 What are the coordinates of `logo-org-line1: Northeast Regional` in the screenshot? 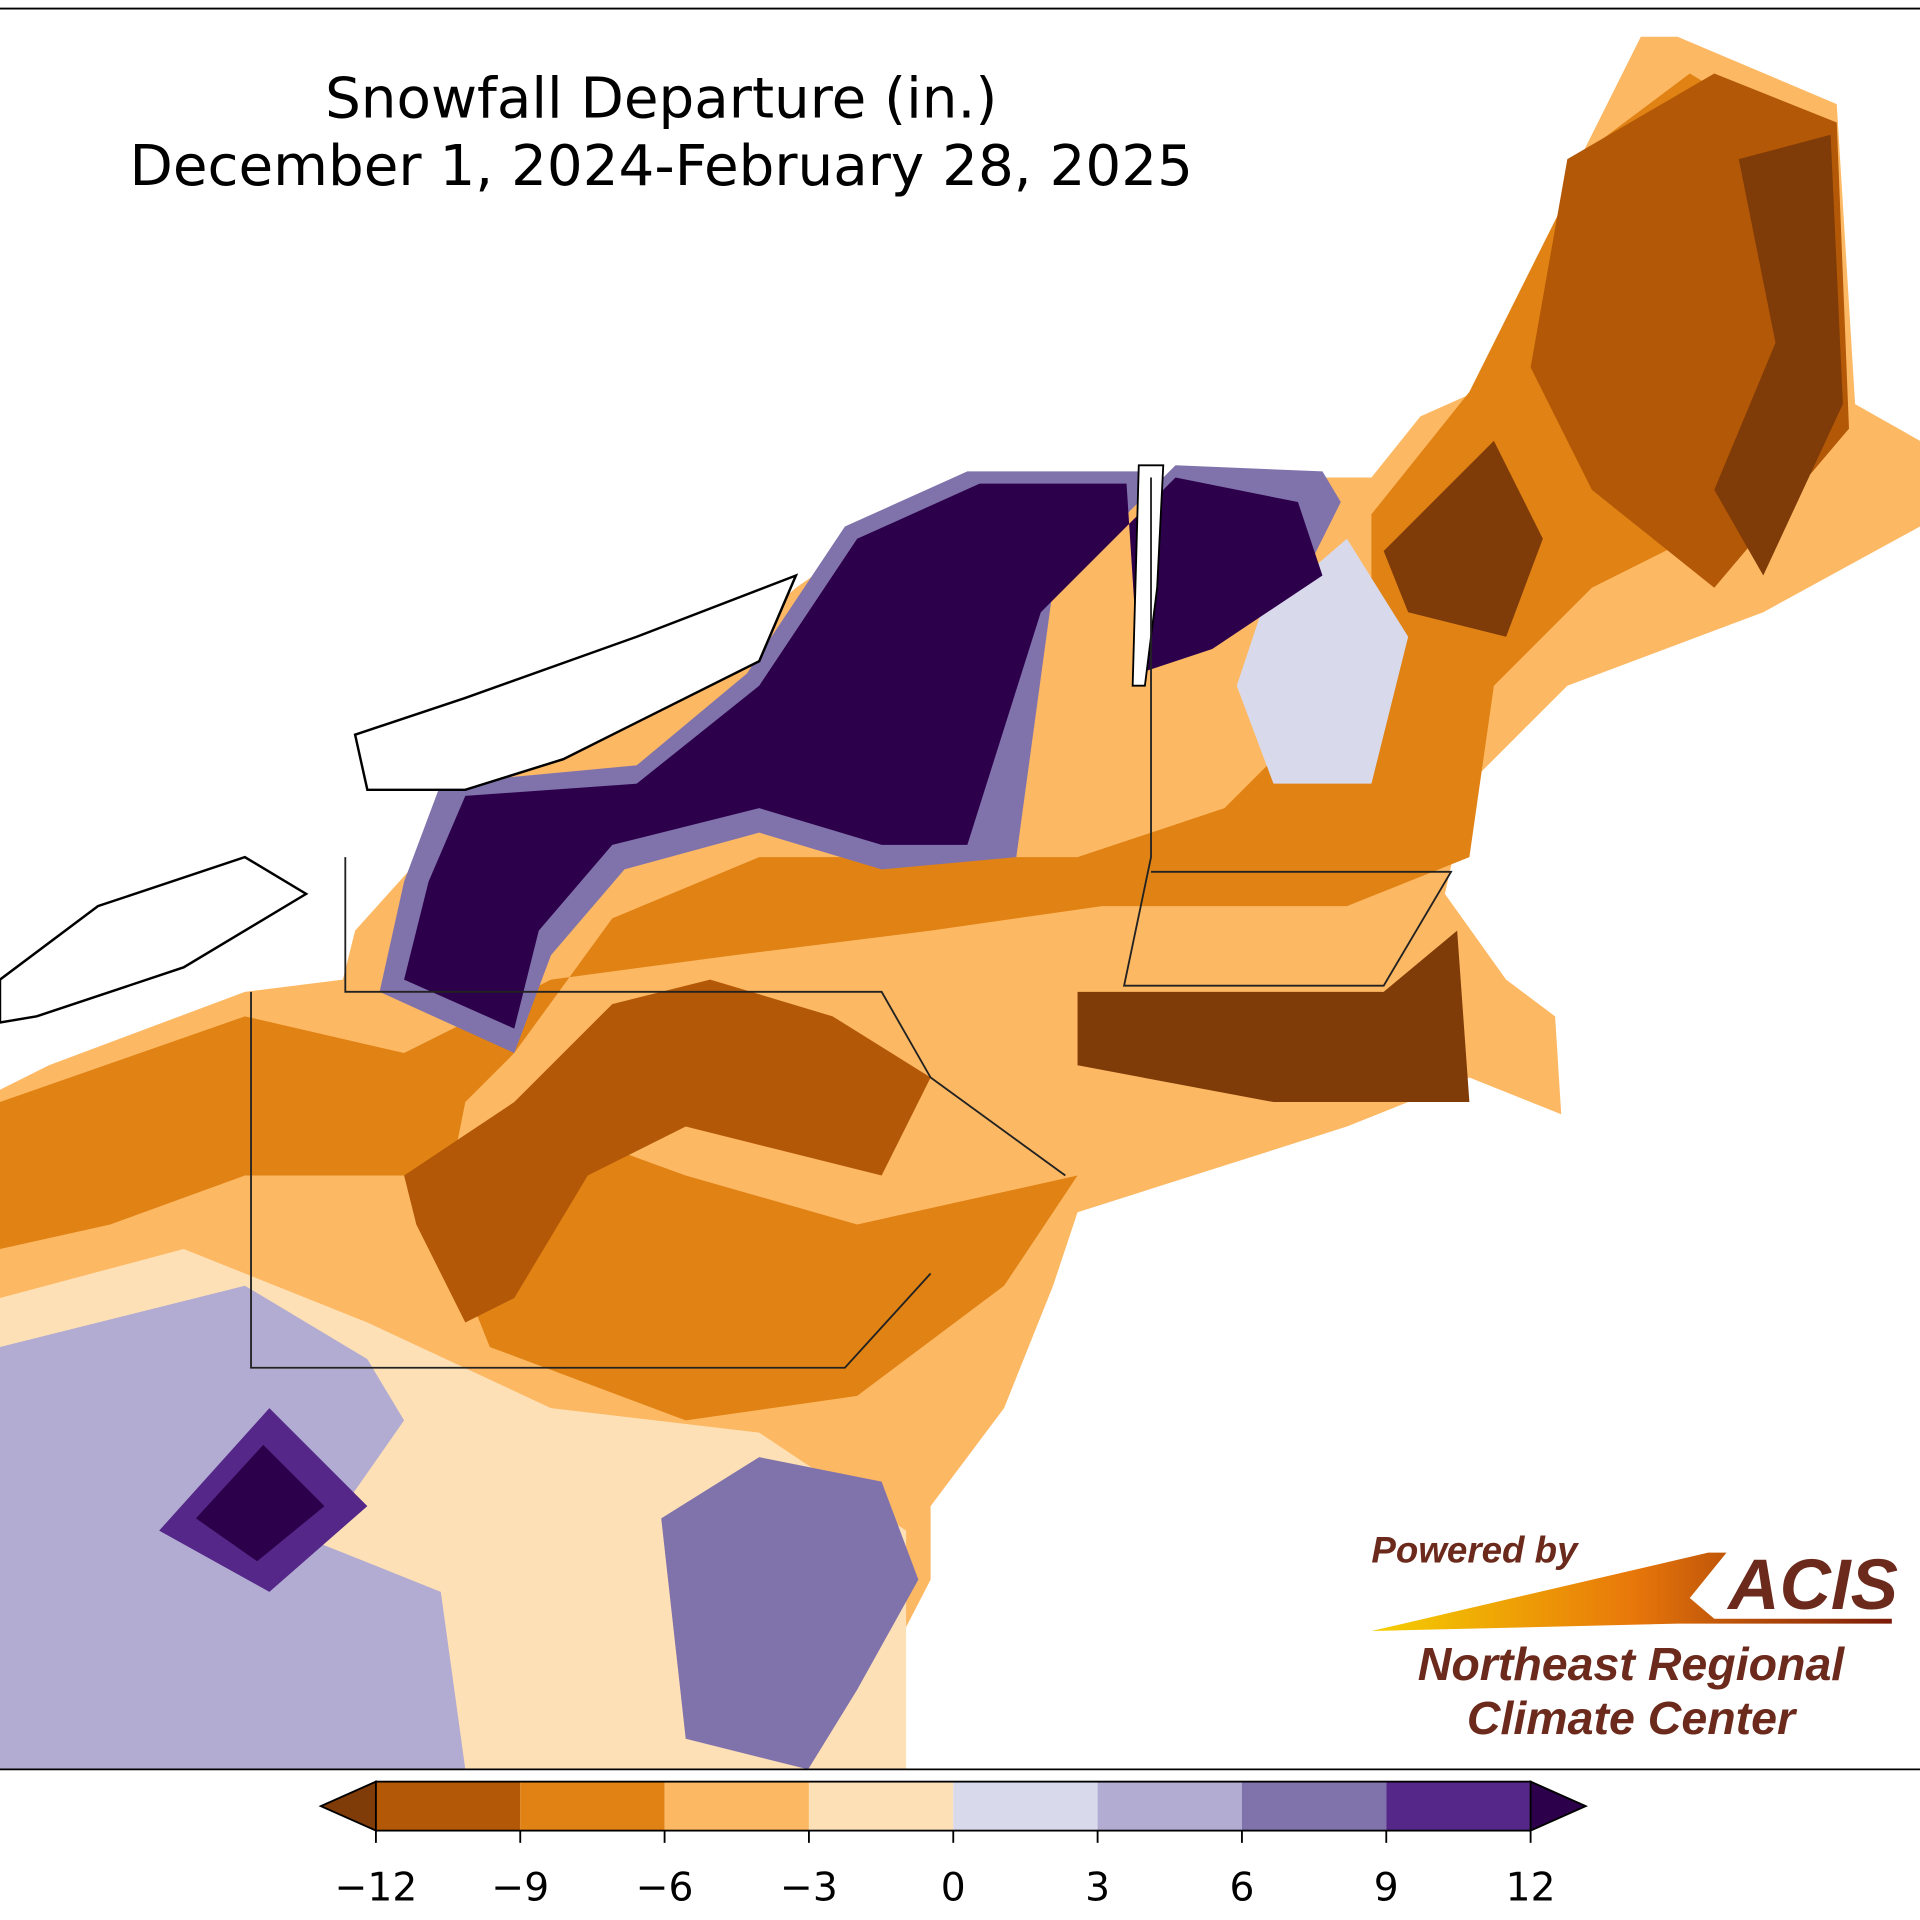 It's located at (1632, 1664).